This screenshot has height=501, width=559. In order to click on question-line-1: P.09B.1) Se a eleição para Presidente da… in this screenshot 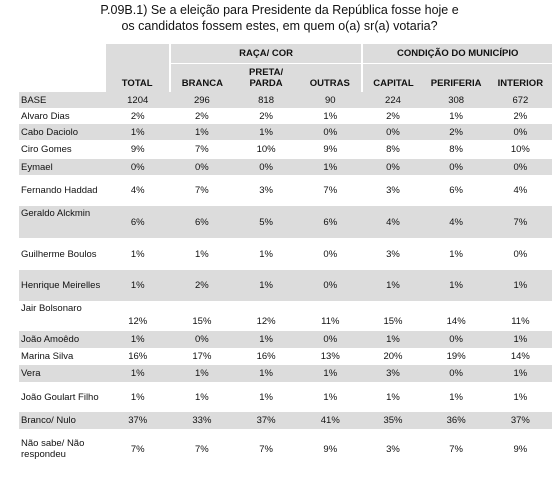, I will do `click(279, 10)`.